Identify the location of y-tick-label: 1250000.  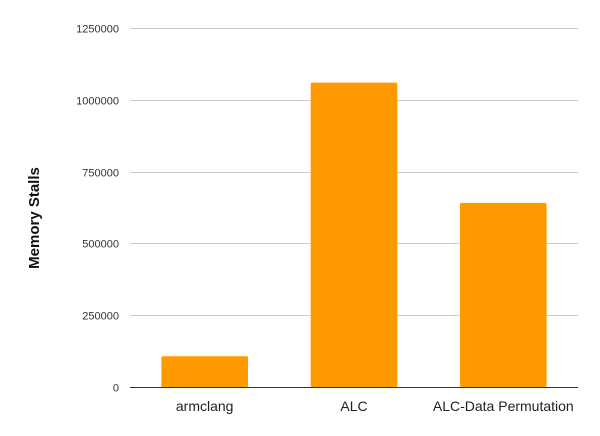
(97, 30).